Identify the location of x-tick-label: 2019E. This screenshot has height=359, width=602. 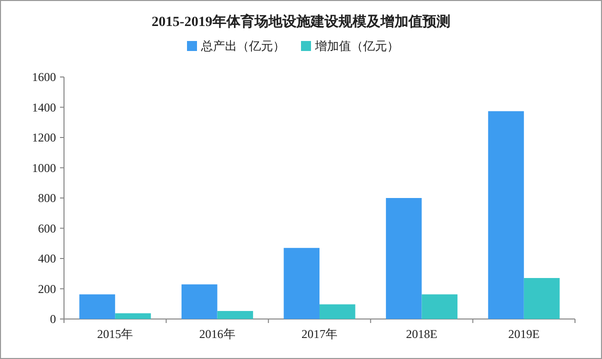
(524, 334).